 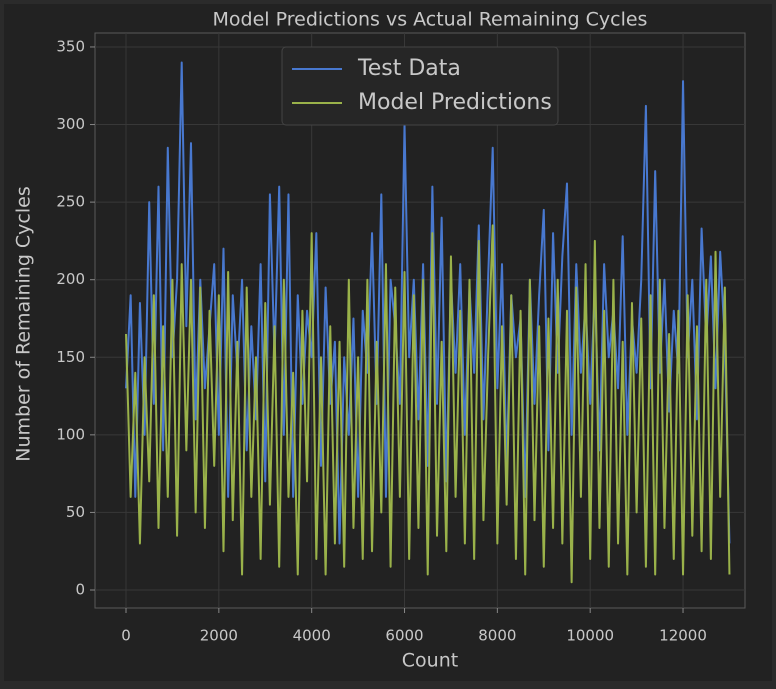 What do you see at coordinates (590, 636) in the screenshot?
I see `x-tick-label: 10000` at bounding box center [590, 636].